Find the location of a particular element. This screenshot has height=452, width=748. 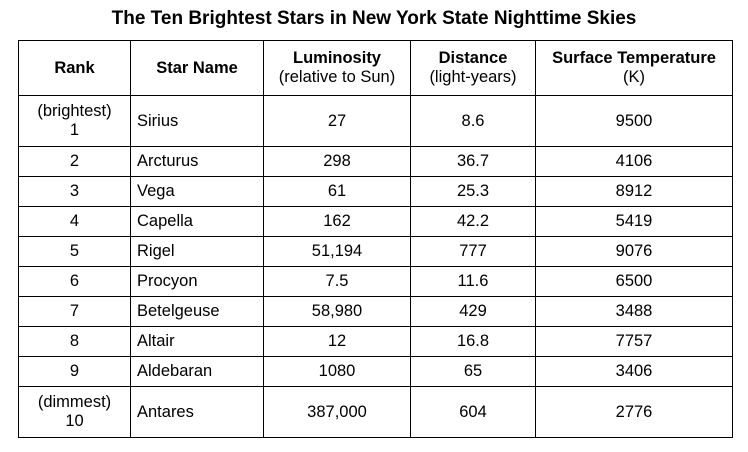

temperature: 3406 is located at coordinates (634, 371).